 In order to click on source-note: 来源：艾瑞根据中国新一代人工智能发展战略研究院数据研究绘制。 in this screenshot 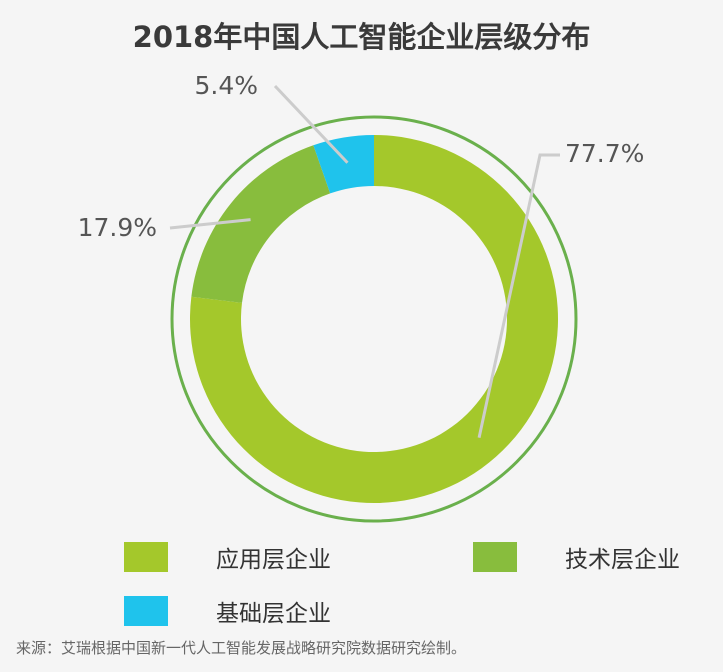, I will do `click(241, 648)`.